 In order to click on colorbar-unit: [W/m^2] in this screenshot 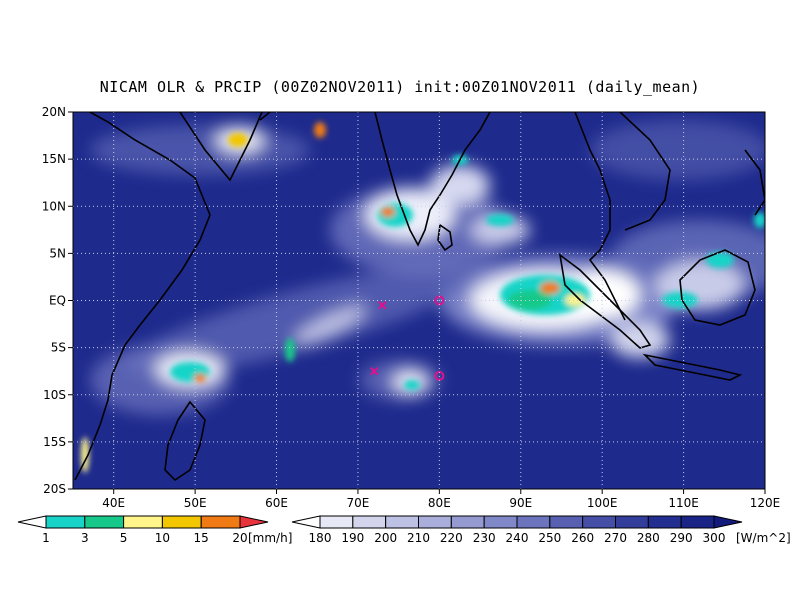, I will do `click(763, 538)`.